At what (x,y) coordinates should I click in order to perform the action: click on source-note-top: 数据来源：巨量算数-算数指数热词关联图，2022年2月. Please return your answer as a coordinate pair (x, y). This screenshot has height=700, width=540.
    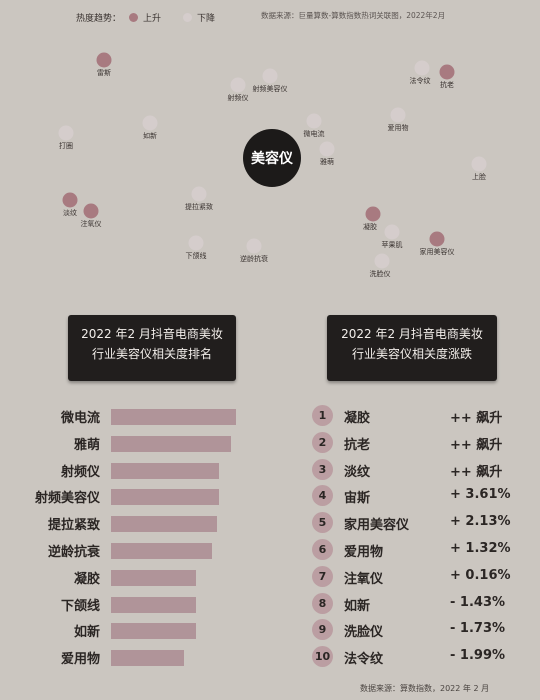
    Looking at the image, I should click on (353, 15).